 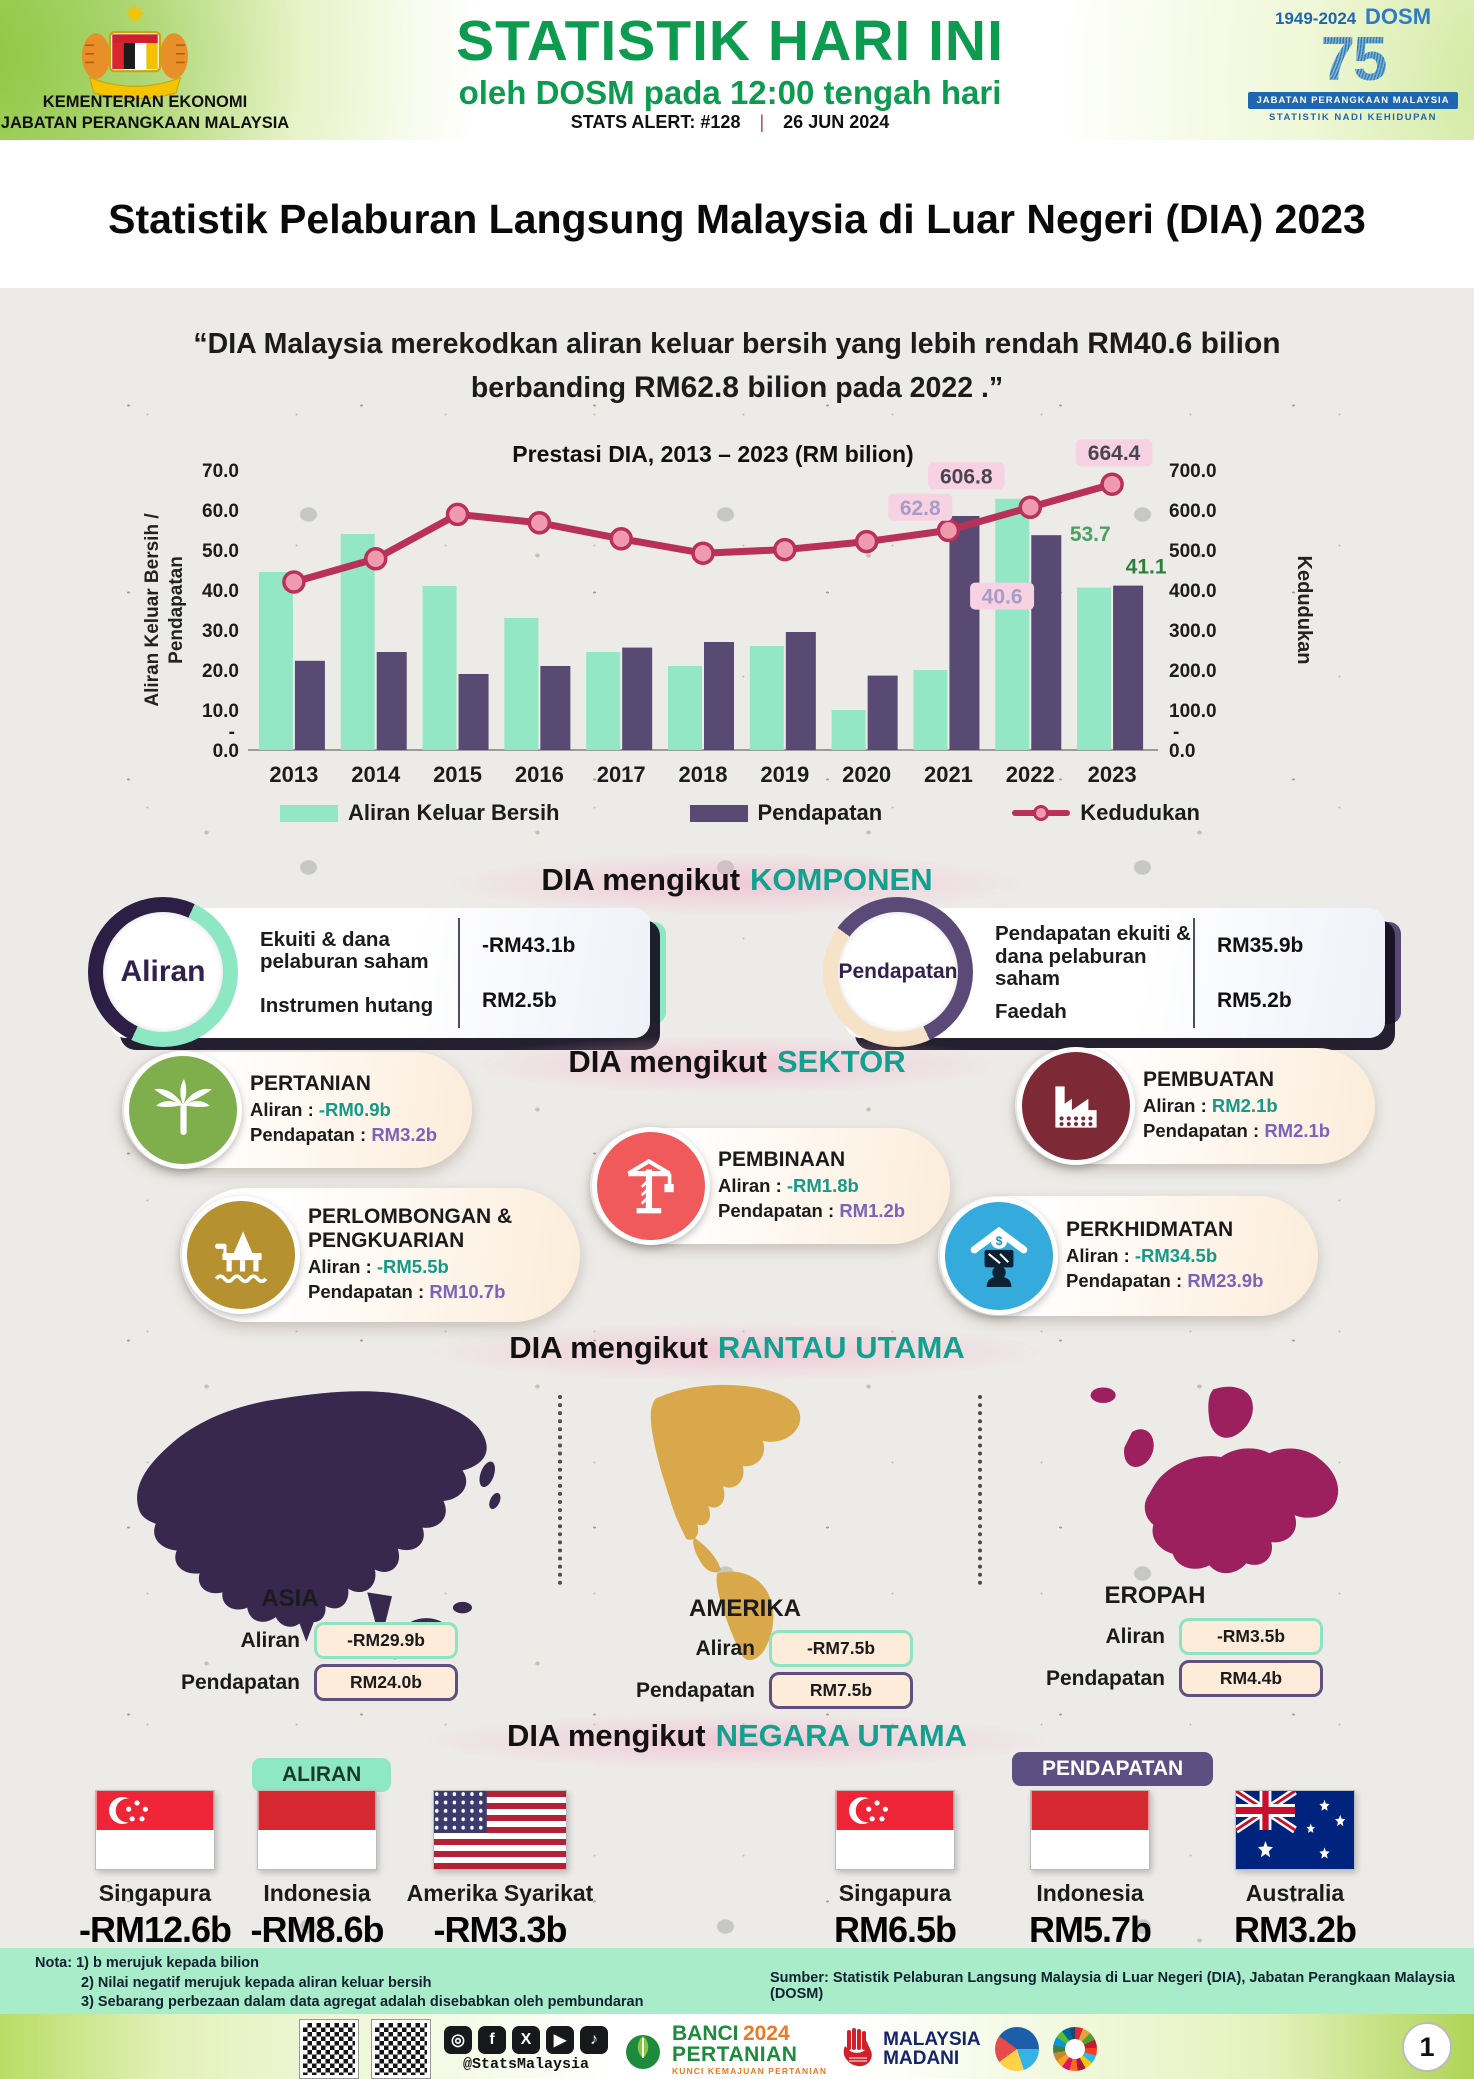 What do you see at coordinates (526, 2039) in the screenshot?
I see `x-icon: X` at bounding box center [526, 2039].